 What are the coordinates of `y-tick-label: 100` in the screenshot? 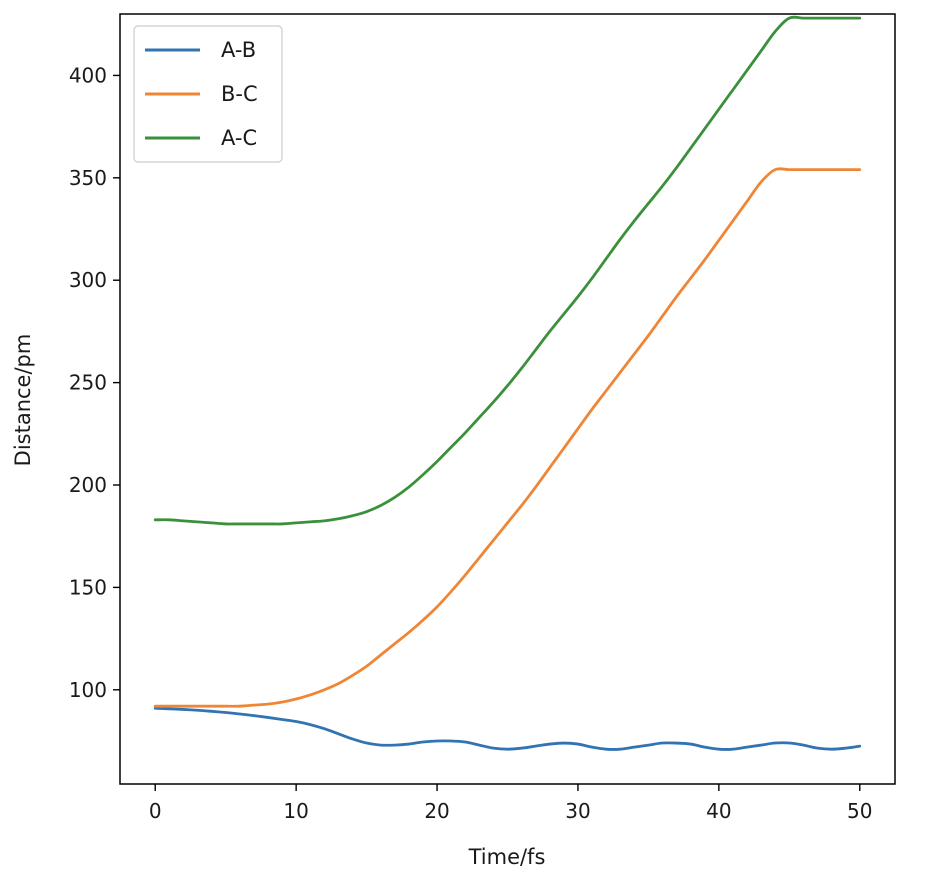 It's located at (88, 690).